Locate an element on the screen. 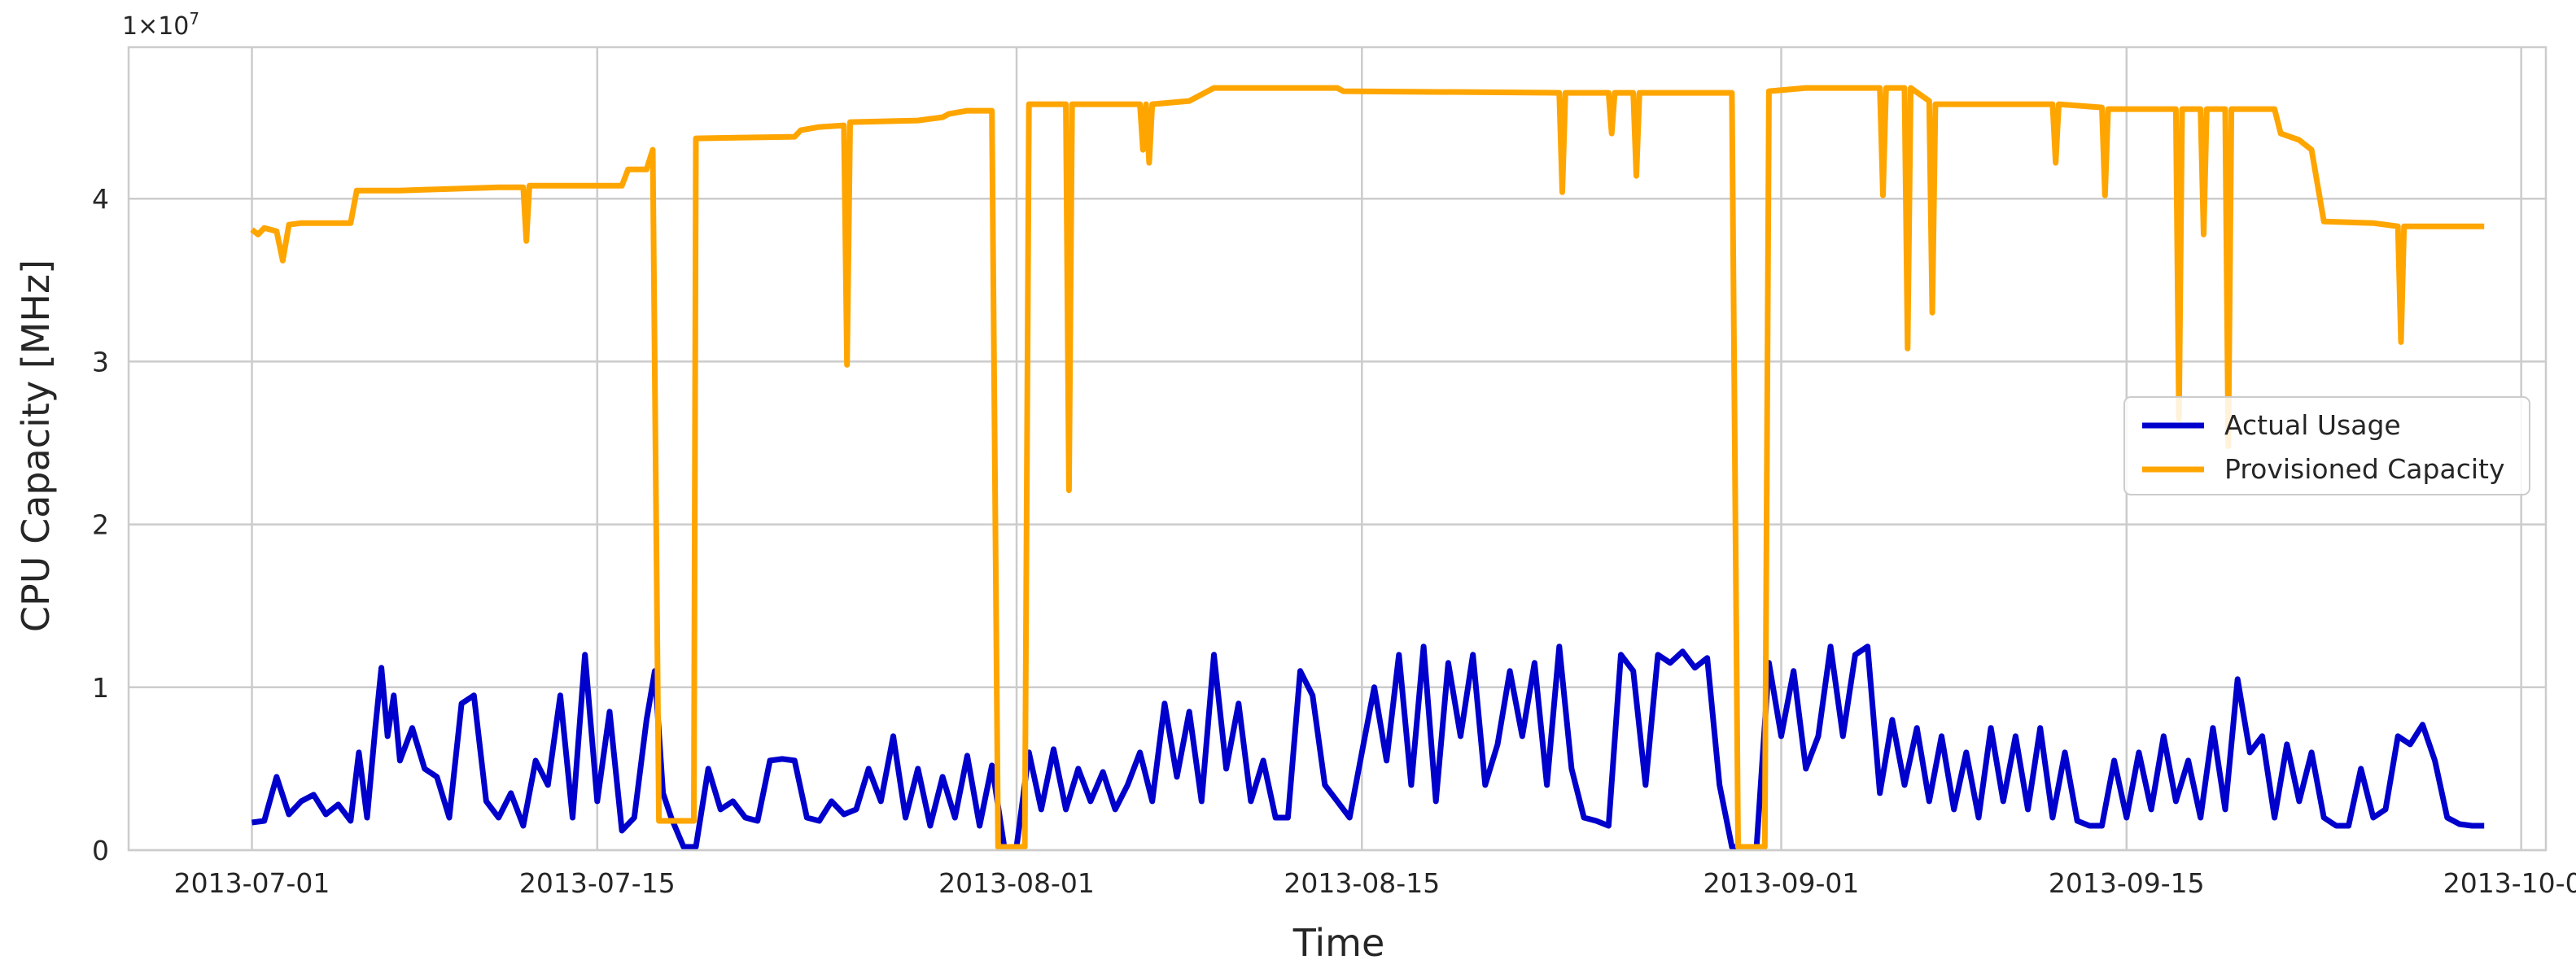 The height and width of the screenshot is (973, 2576). legend-label-provisioned-capacity: Provisioned Capacity is located at coordinates (2364, 469).